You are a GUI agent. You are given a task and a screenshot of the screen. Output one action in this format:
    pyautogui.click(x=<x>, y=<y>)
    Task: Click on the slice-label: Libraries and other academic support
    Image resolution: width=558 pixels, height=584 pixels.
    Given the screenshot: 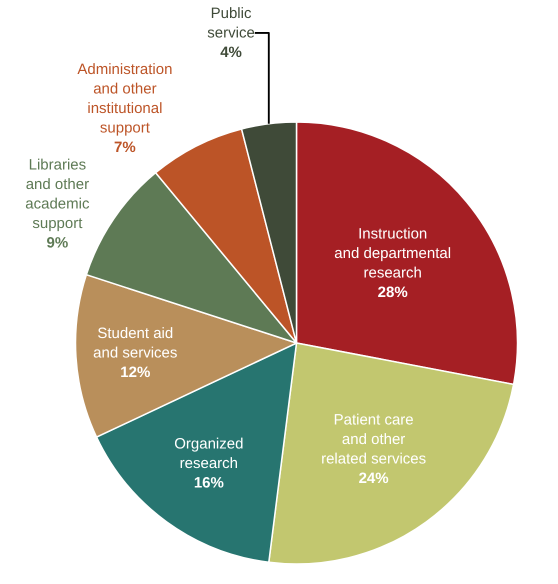 What is the action you would take?
    pyautogui.click(x=57, y=194)
    